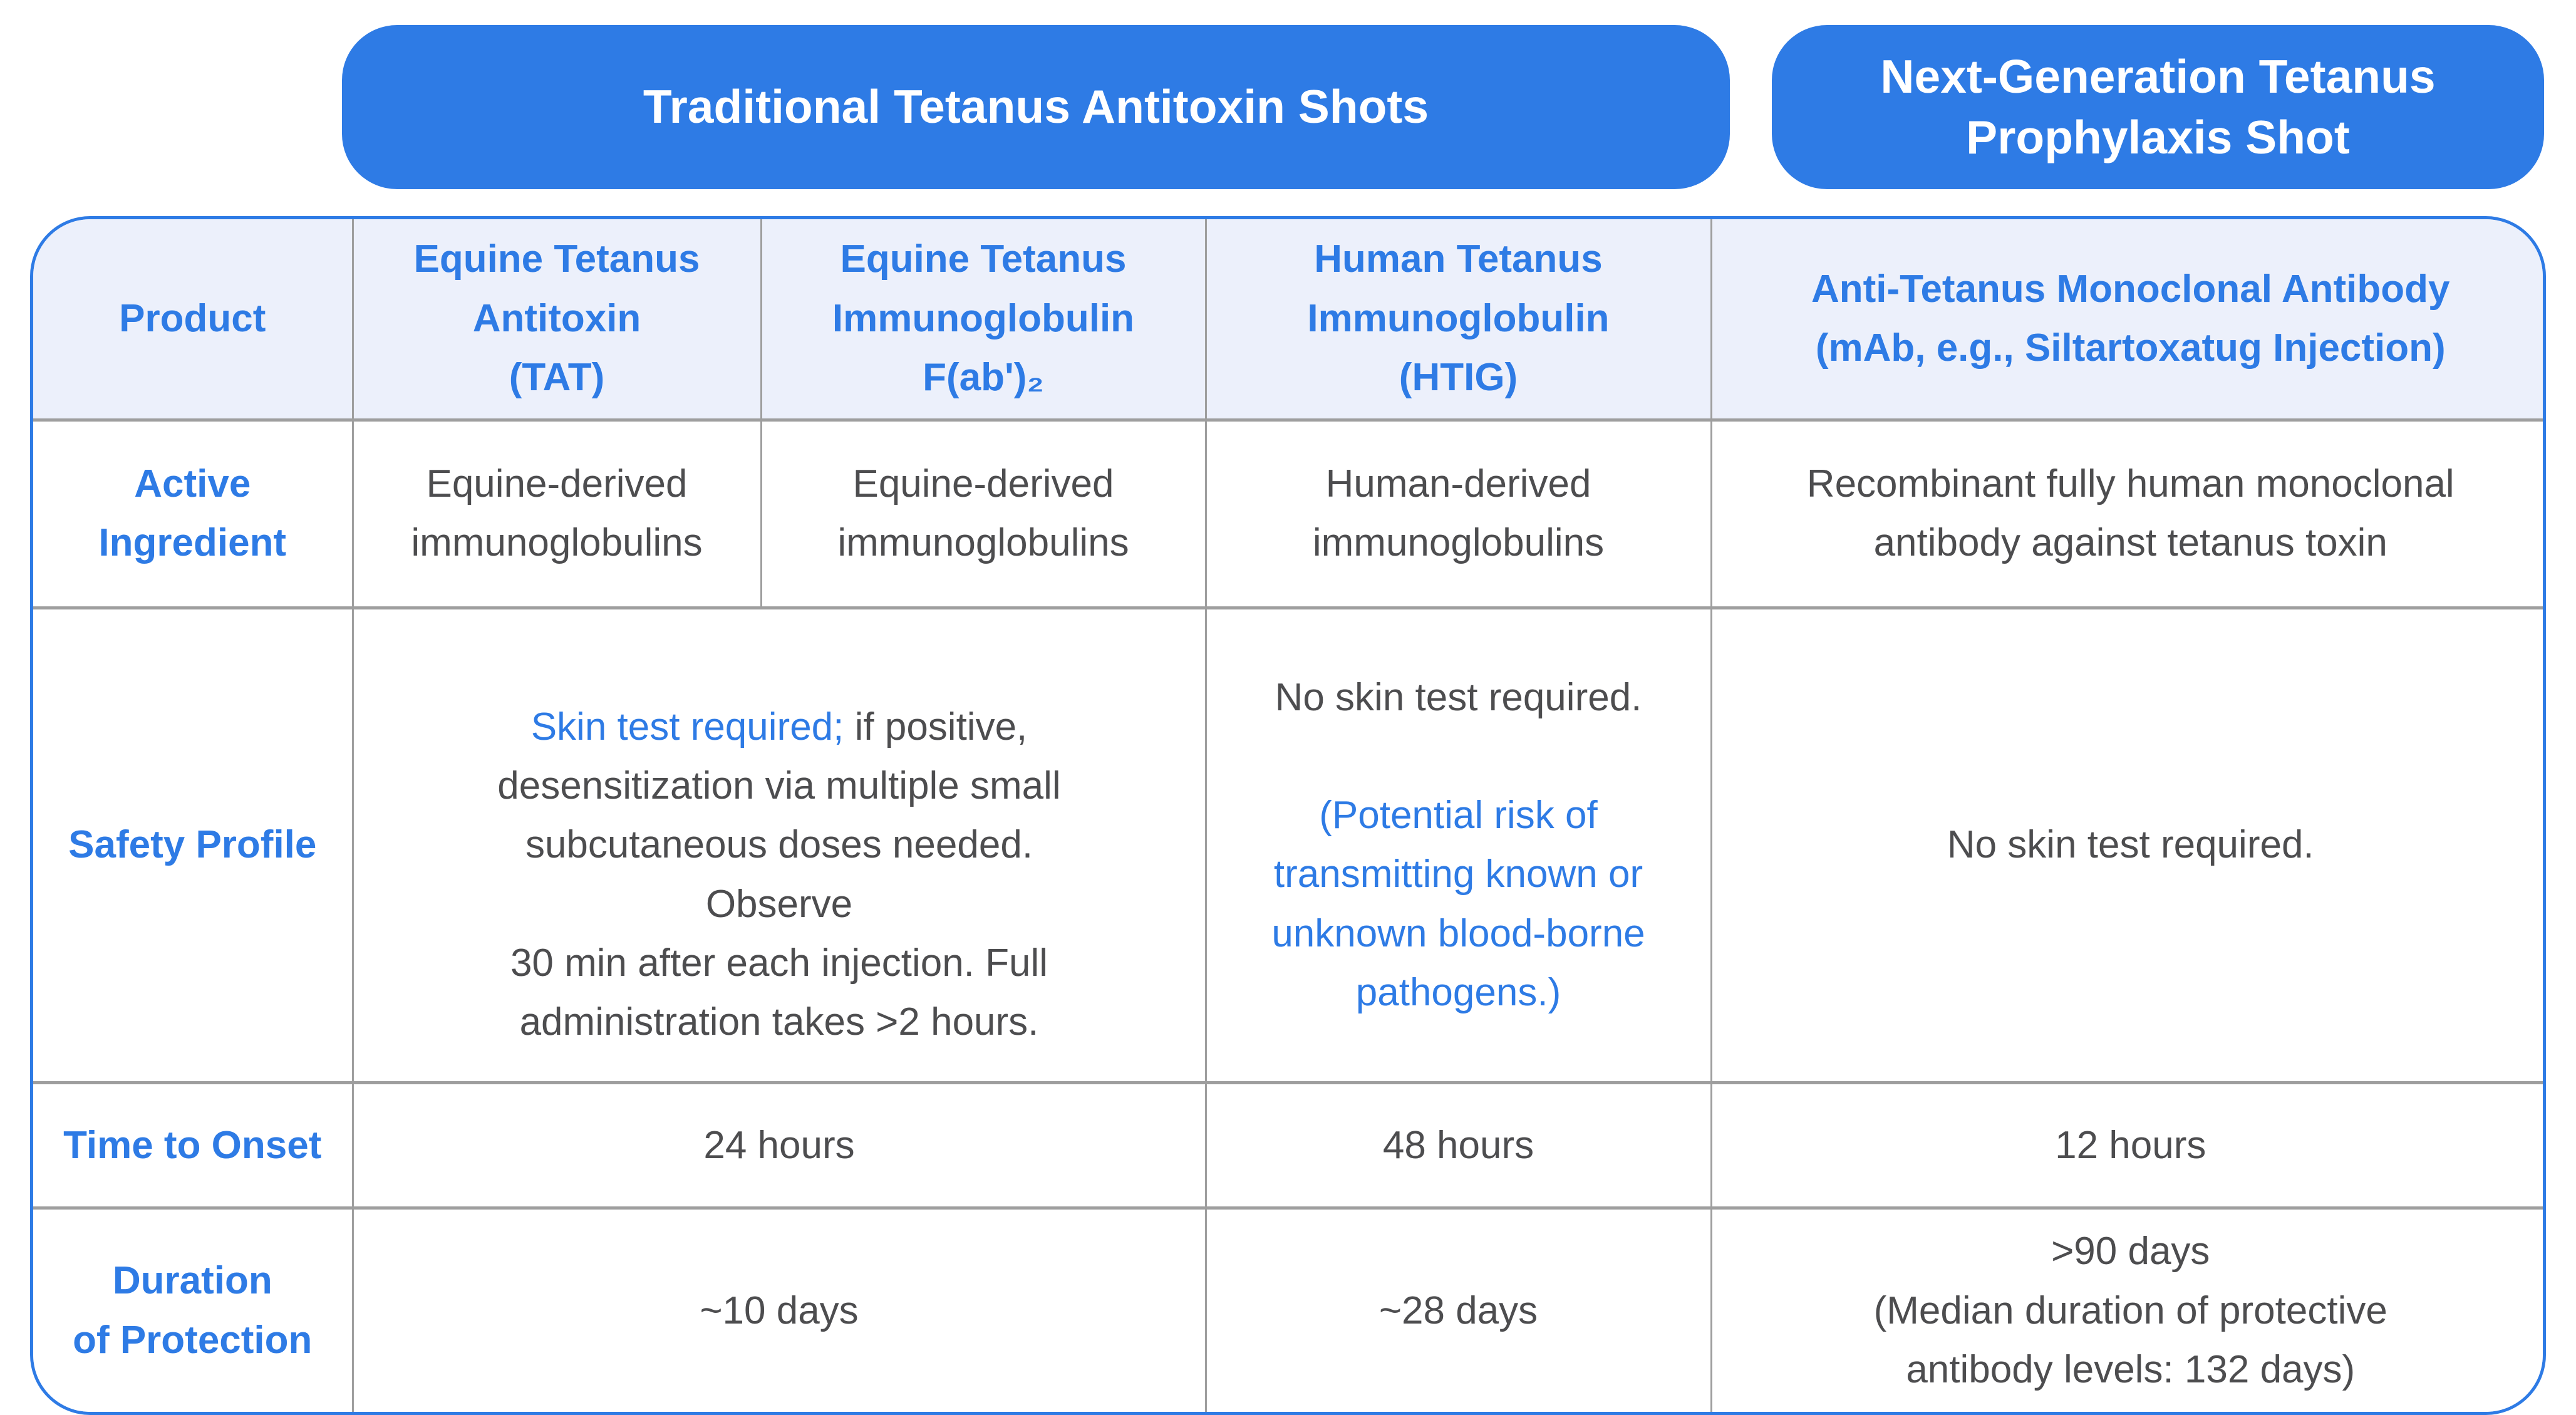  I want to click on cell-onset-mab: 12 hours, so click(2126, 1145).